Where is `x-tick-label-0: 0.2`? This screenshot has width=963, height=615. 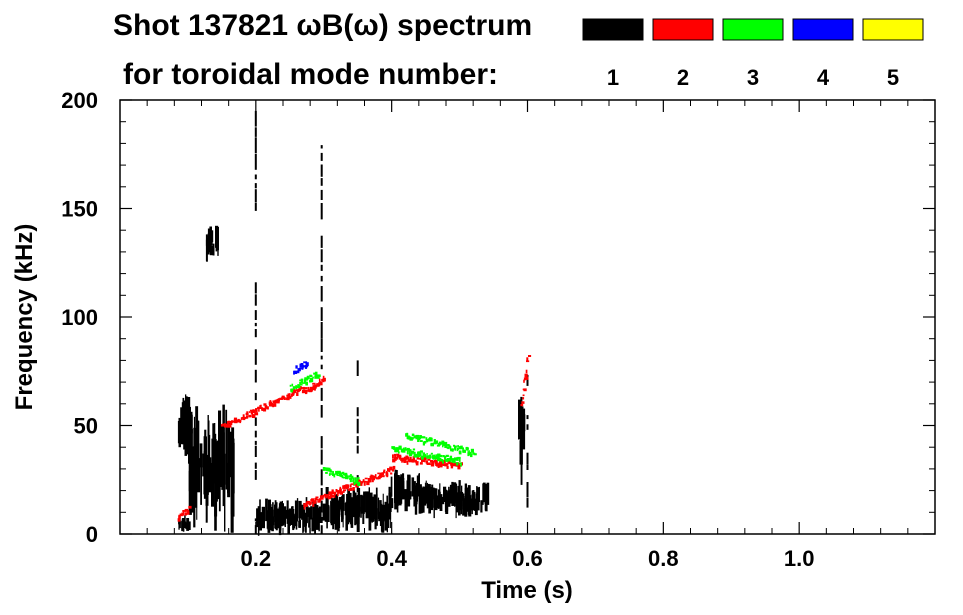 x-tick-label-0: 0.2 is located at coordinates (256, 558).